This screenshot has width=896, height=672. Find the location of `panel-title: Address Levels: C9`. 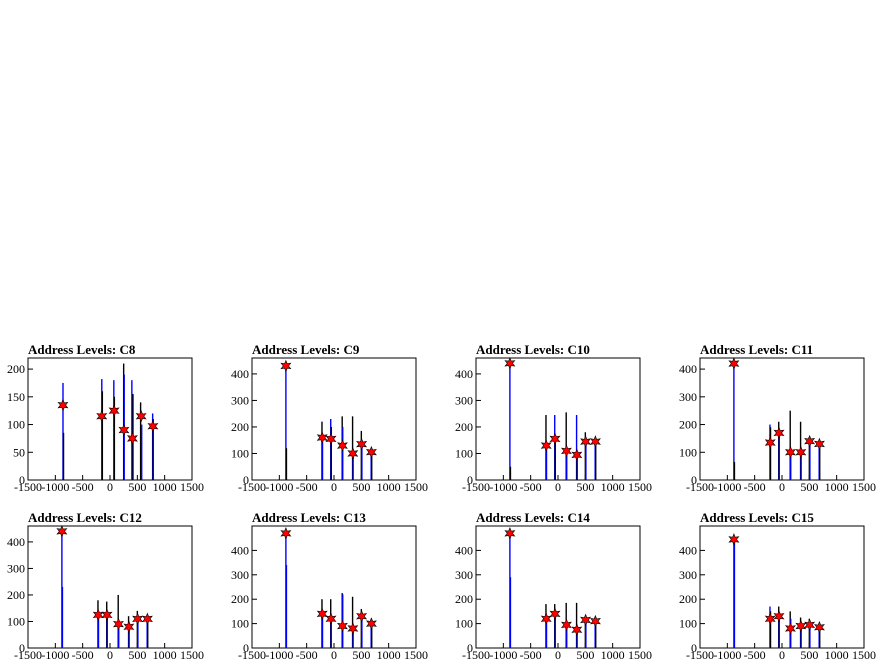

panel-title: Address Levels: C9 is located at coordinates (306, 349).